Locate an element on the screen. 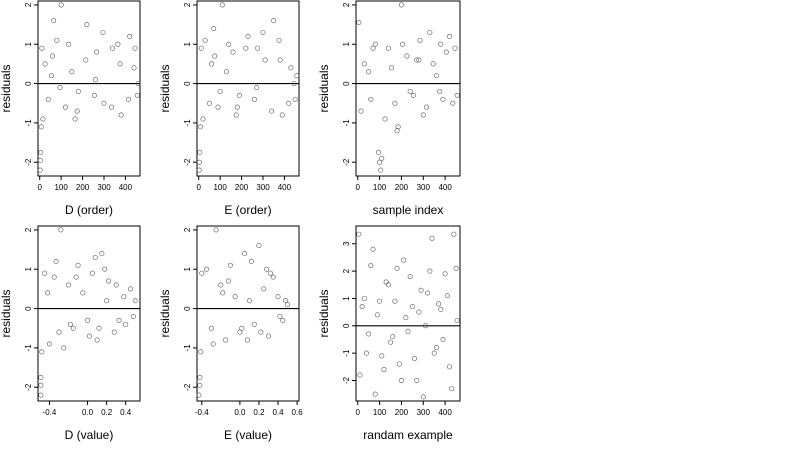 Image resolution: width=800 pixels, height=450 pixels. x-tick-label: 0.2 is located at coordinates (107, 412).